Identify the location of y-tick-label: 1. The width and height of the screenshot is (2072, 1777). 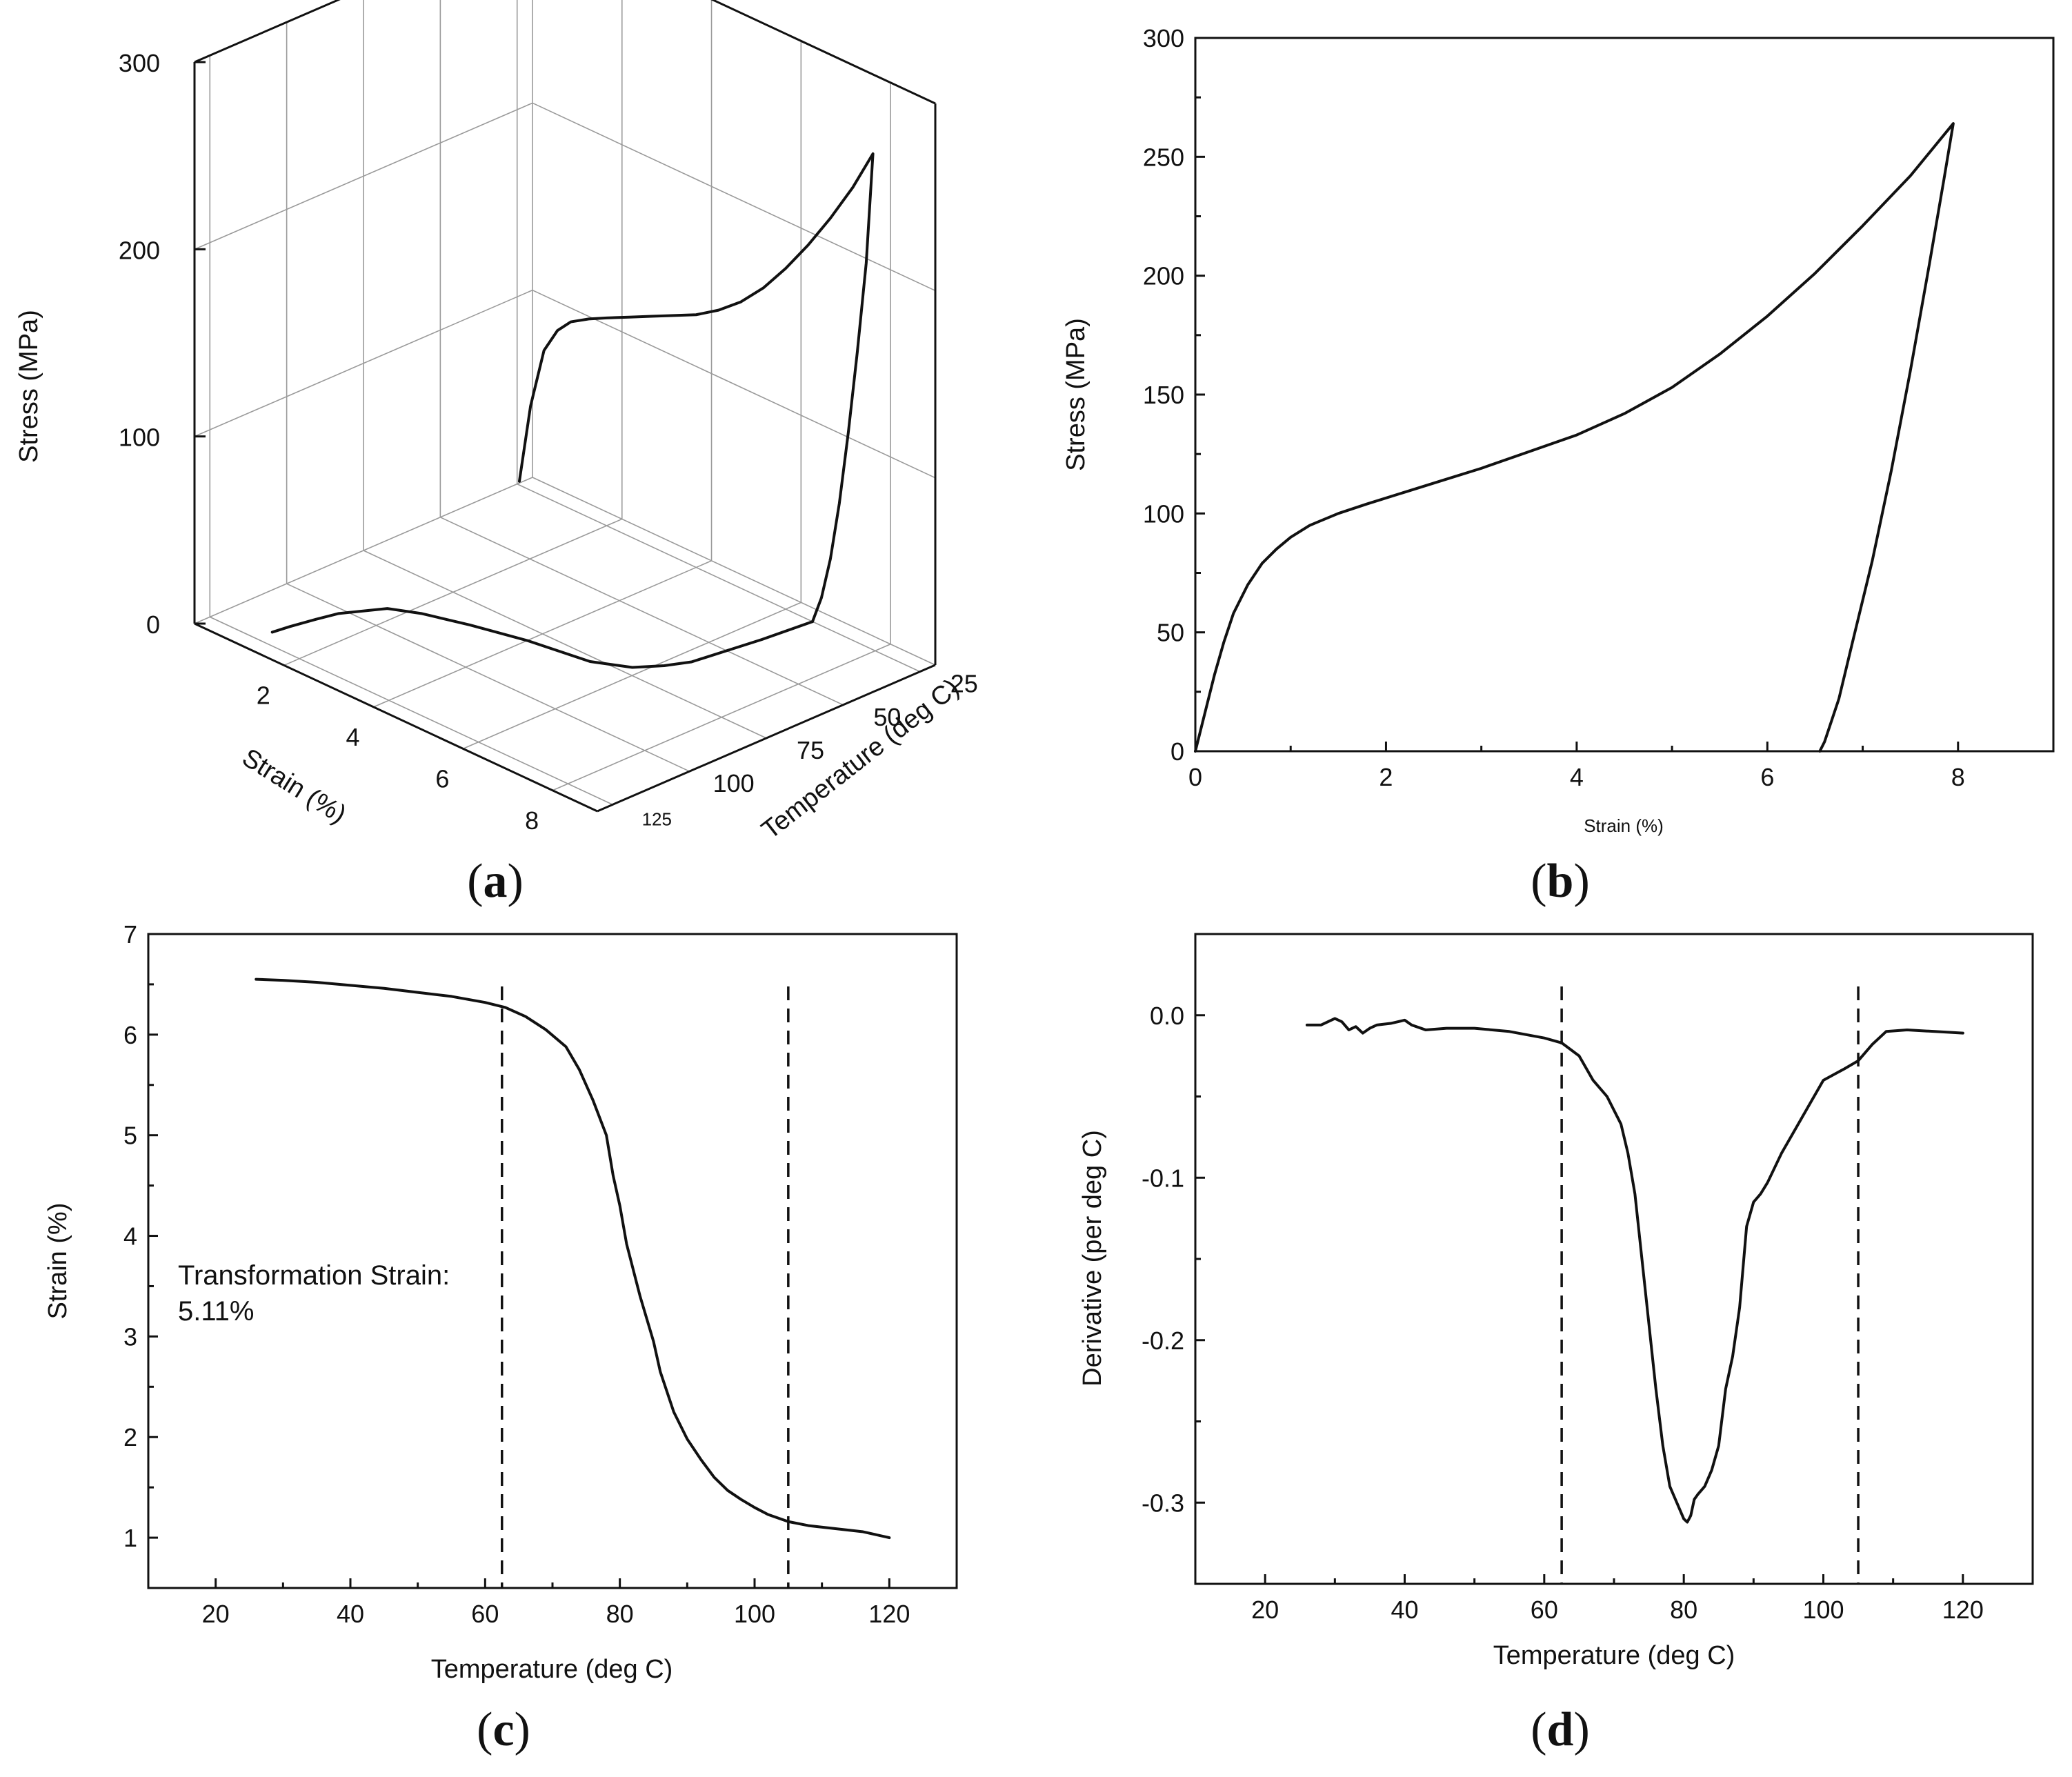
(130, 1538).